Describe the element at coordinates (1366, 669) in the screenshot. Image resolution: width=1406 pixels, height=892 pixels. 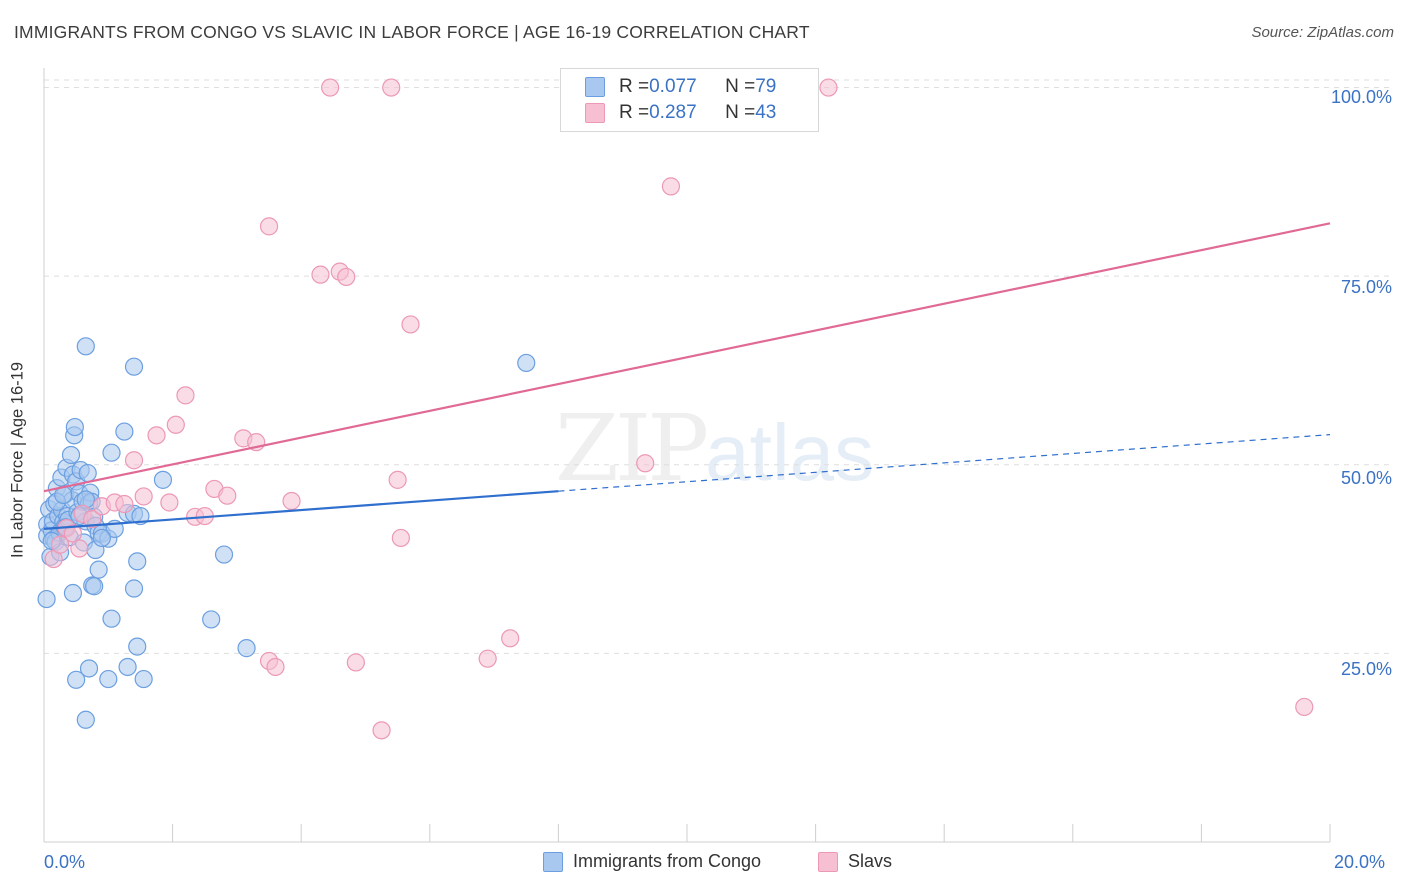
I see `y-tick-label-25: 25.0%` at that location.